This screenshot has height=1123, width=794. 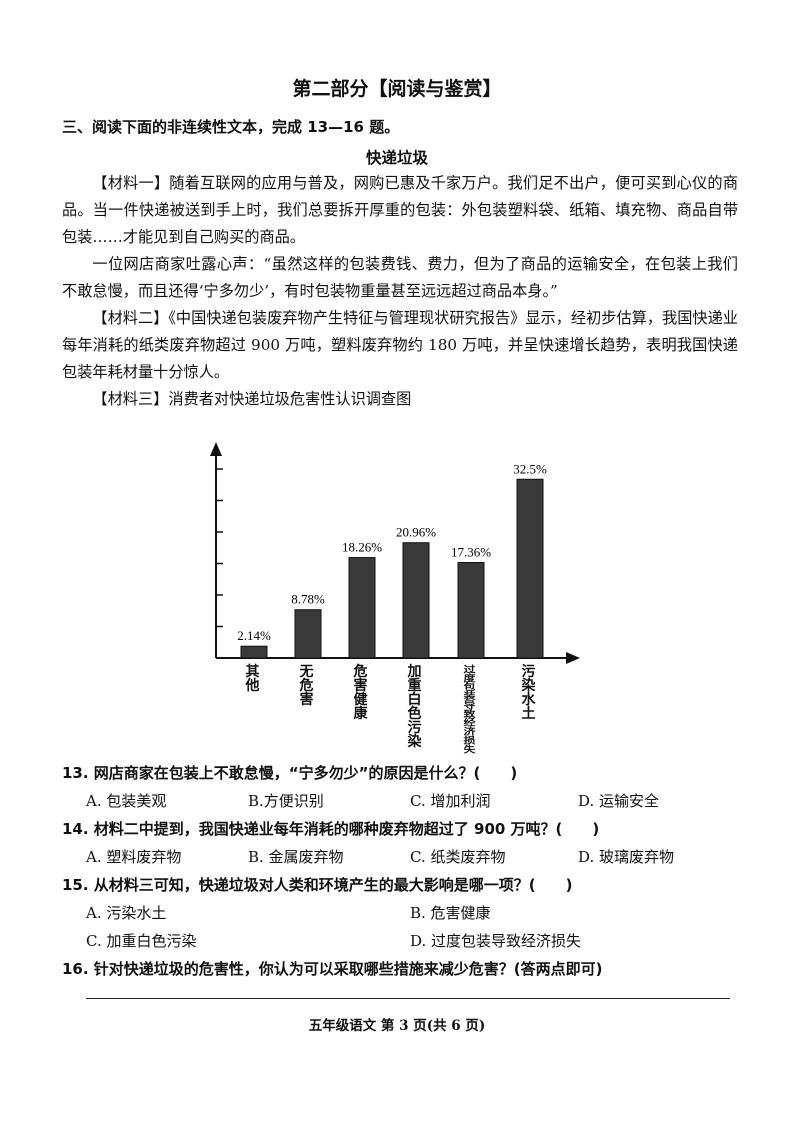 What do you see at coordinates (134, 857) in the screenshot?
I see `q14-option-a: A. 塑料废弃物` at bounding box center [134, 857].